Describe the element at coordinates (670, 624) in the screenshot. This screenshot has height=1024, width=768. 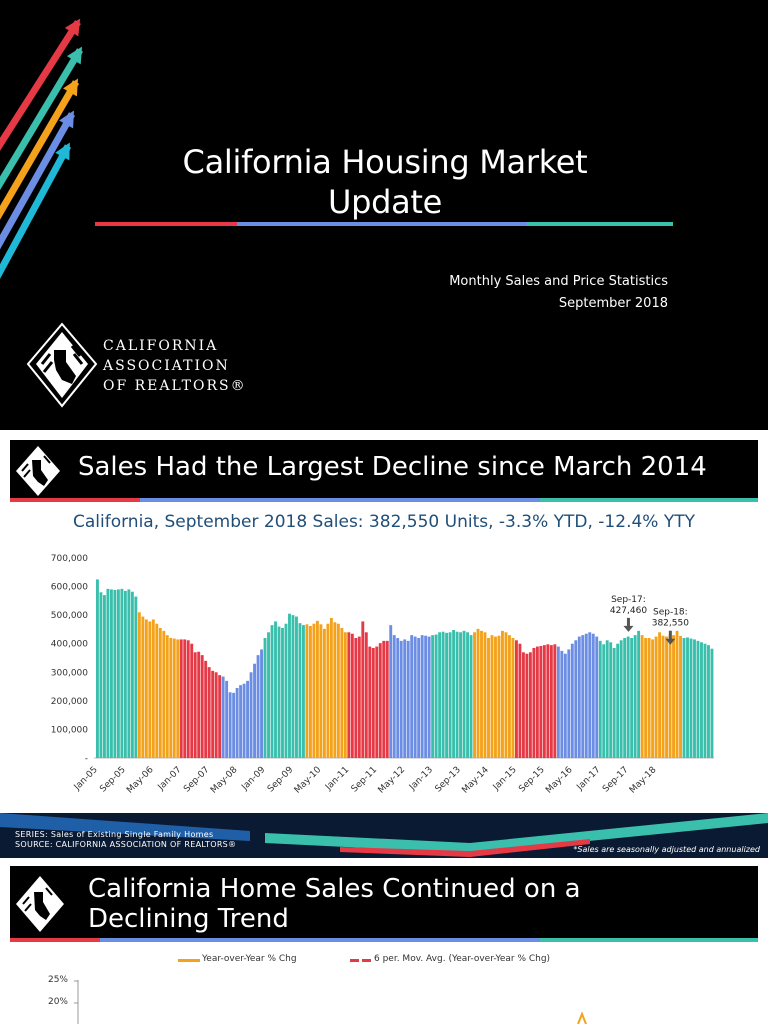
I see `annotation-value: 382,550` at that location.